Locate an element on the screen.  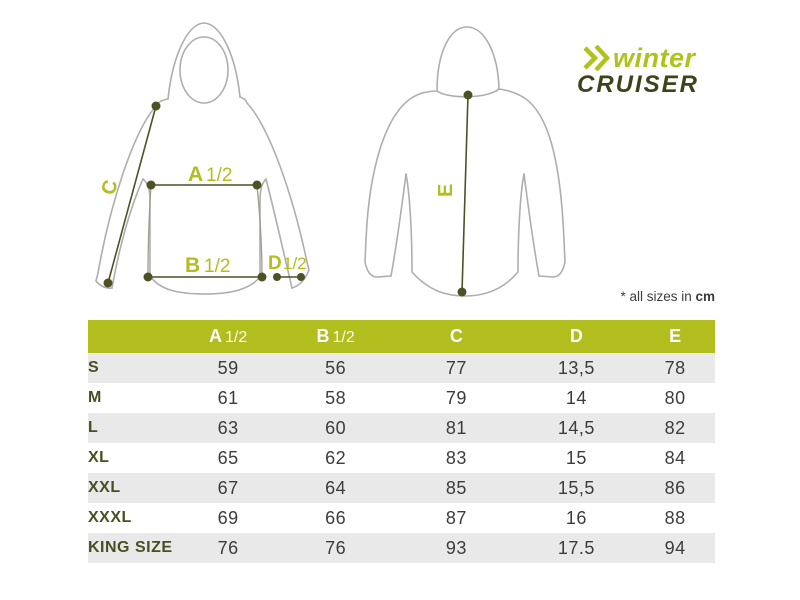
value-d: 16 is located at coordinates (576, 517).